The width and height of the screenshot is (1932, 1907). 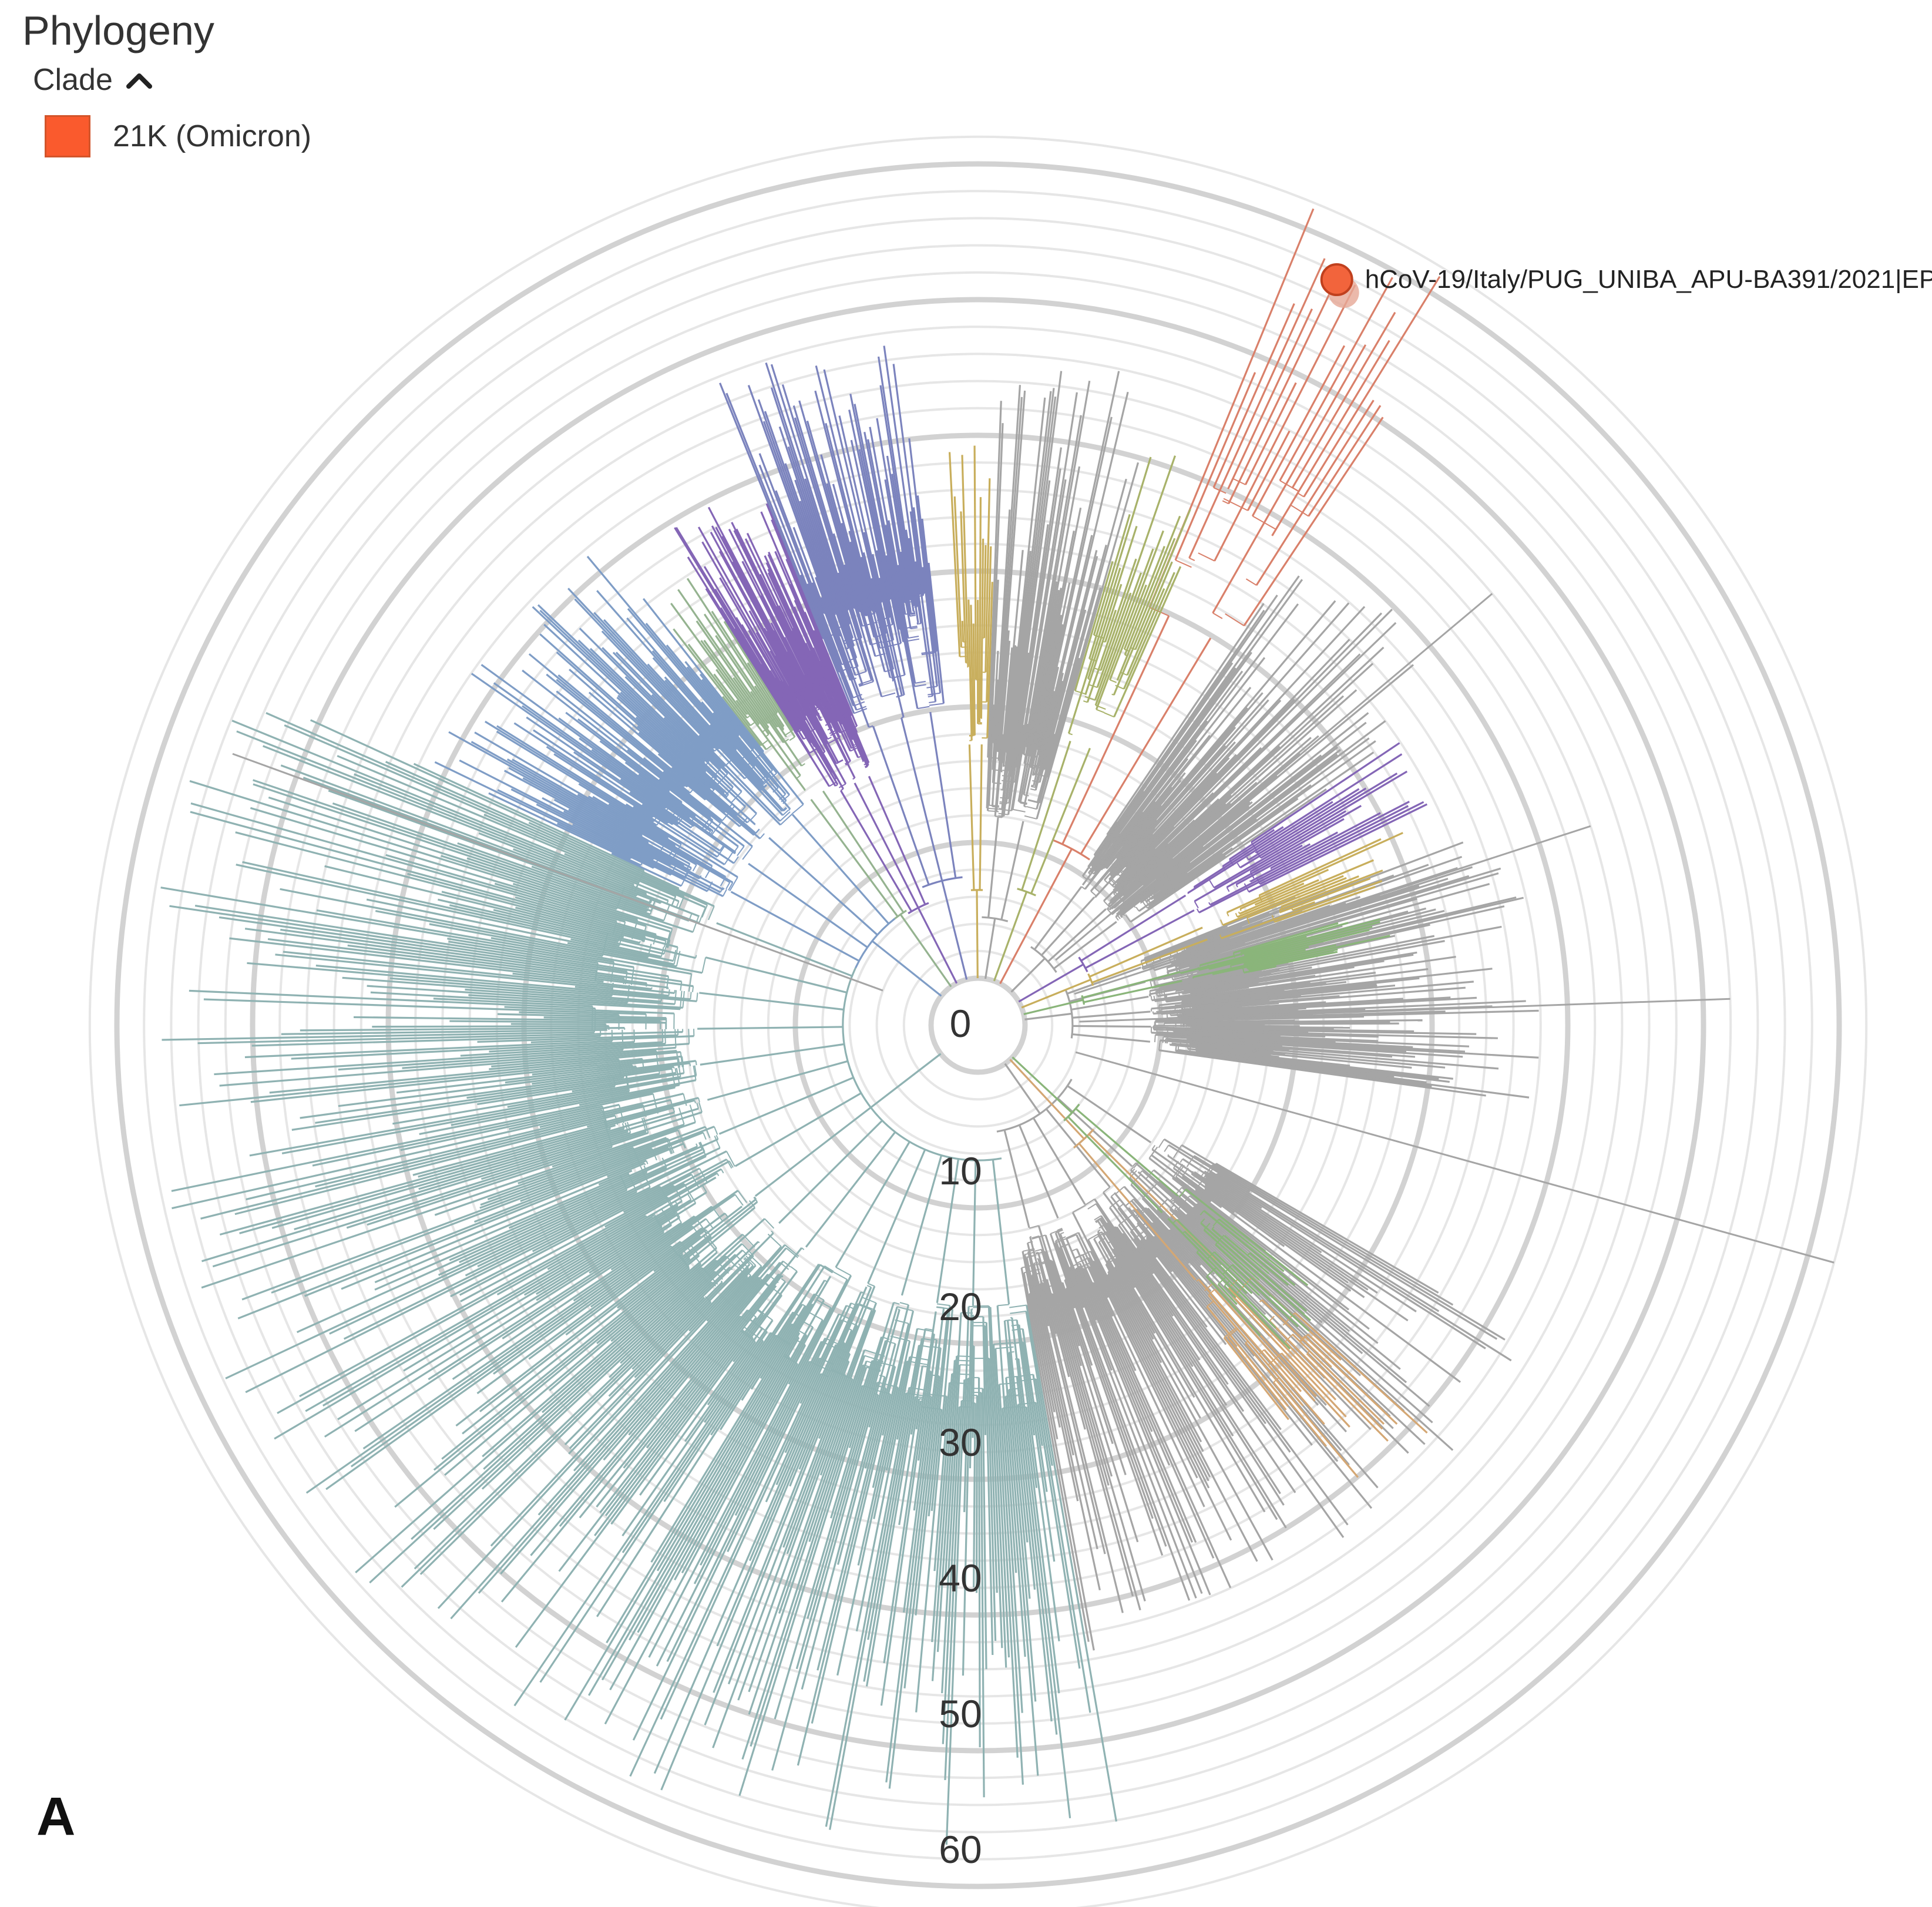 What do you see at coordinates (93, 80) in the screenshot?
I see `legend-toggle: Clade` at bounding box center [93, 80].